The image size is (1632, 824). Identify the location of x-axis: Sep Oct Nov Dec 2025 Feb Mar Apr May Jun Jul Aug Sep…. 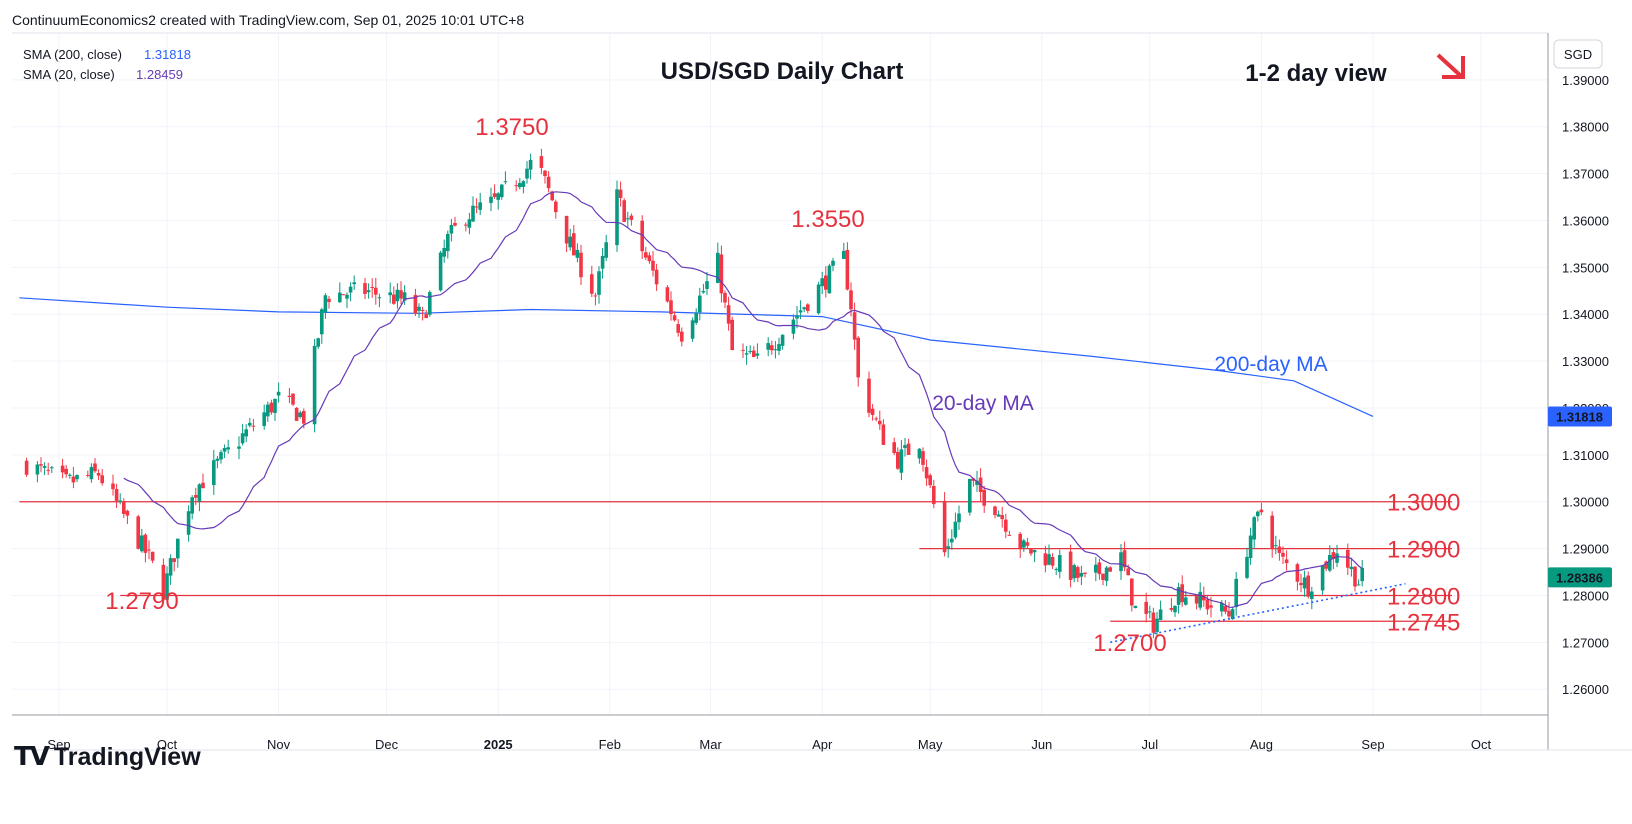
(769, 744).